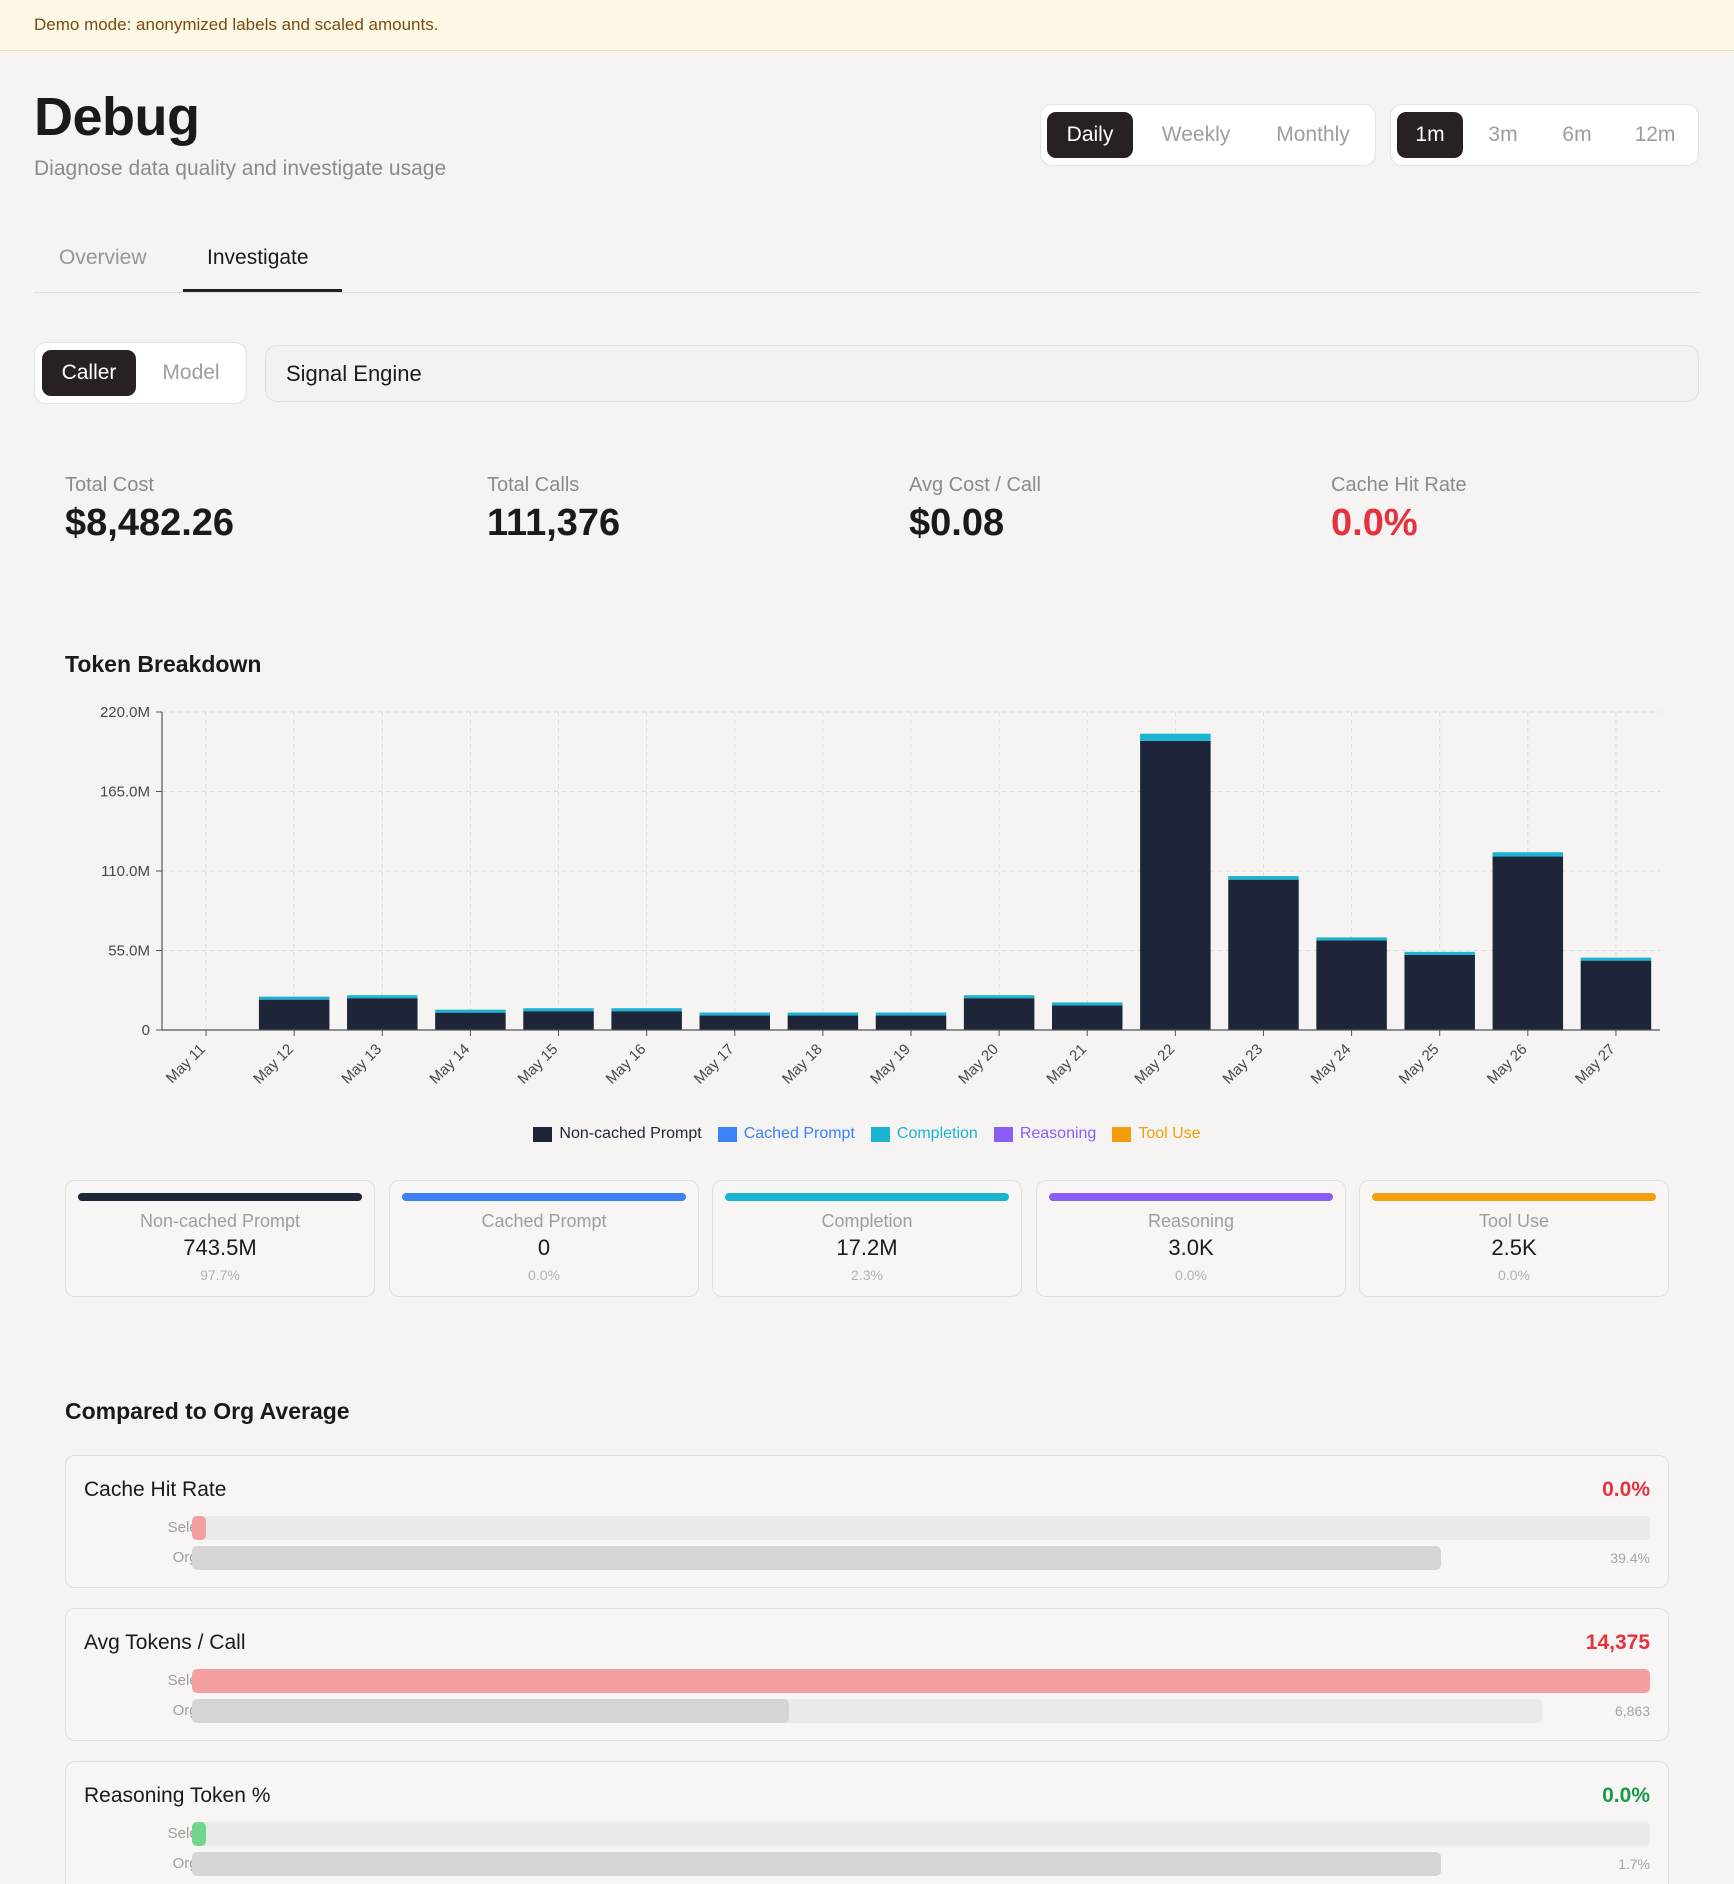  What do you see at coordinates (1503, 134) in the screenshot?
I see `range-3m-button: 3m` at bounding box center [1503, 134].